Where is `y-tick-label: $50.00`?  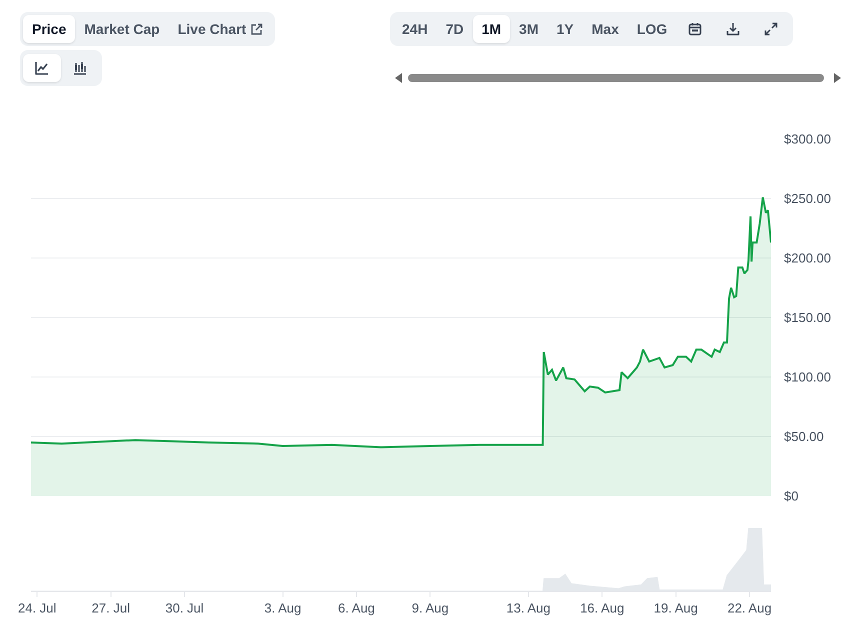 y-tick-label: $50.00 is located at coordinates (804, 436).